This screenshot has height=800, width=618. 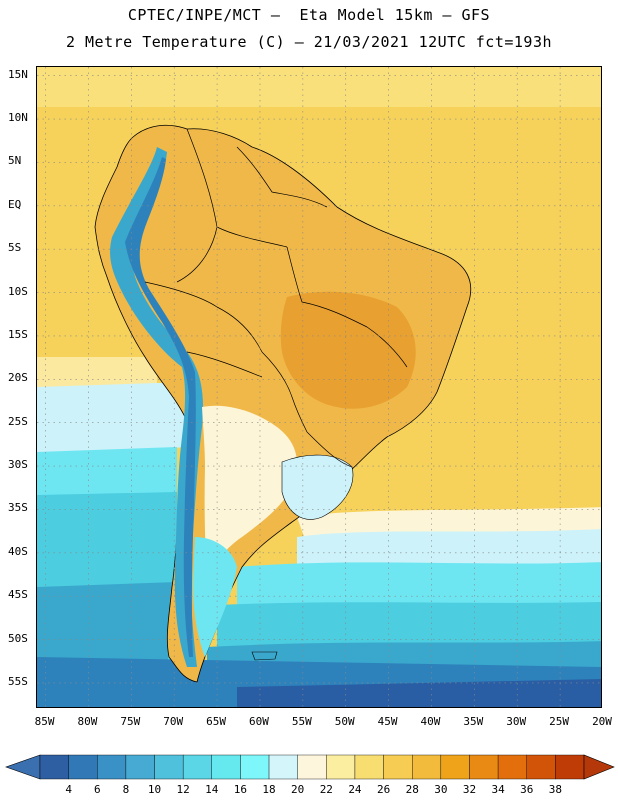 I want to click on legend-label: 22, so click(x=326, y=789).